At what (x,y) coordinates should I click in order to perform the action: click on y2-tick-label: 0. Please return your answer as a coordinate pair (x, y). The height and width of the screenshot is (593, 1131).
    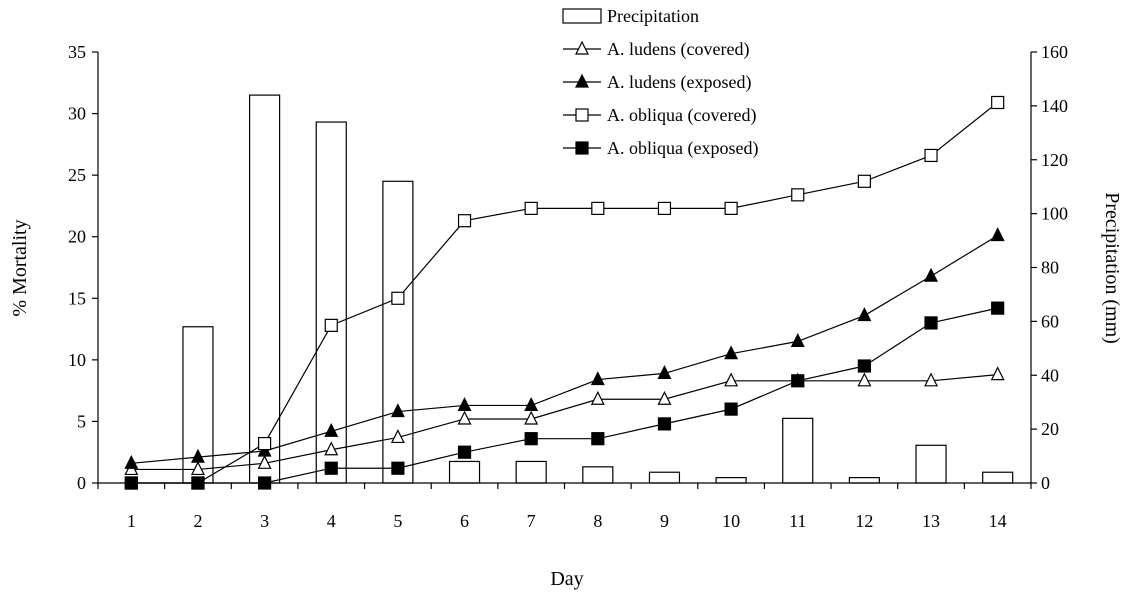
    Looking at the image, I should click on (1045, 483).